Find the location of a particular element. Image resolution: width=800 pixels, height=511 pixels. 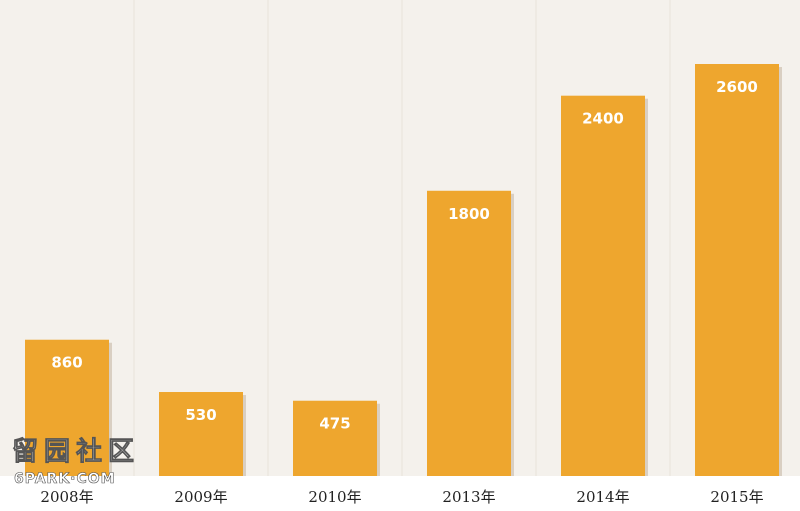

data-label: 2600 is located at coordinates (737, 87).